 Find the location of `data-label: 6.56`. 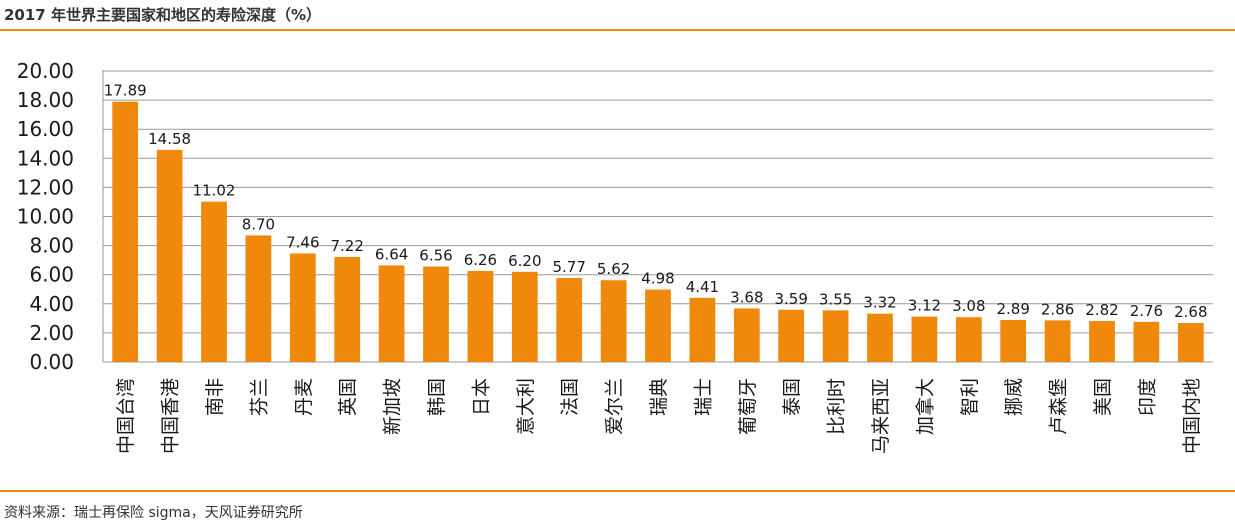

data-label: 6.56 is located at coordinates (435, 256).